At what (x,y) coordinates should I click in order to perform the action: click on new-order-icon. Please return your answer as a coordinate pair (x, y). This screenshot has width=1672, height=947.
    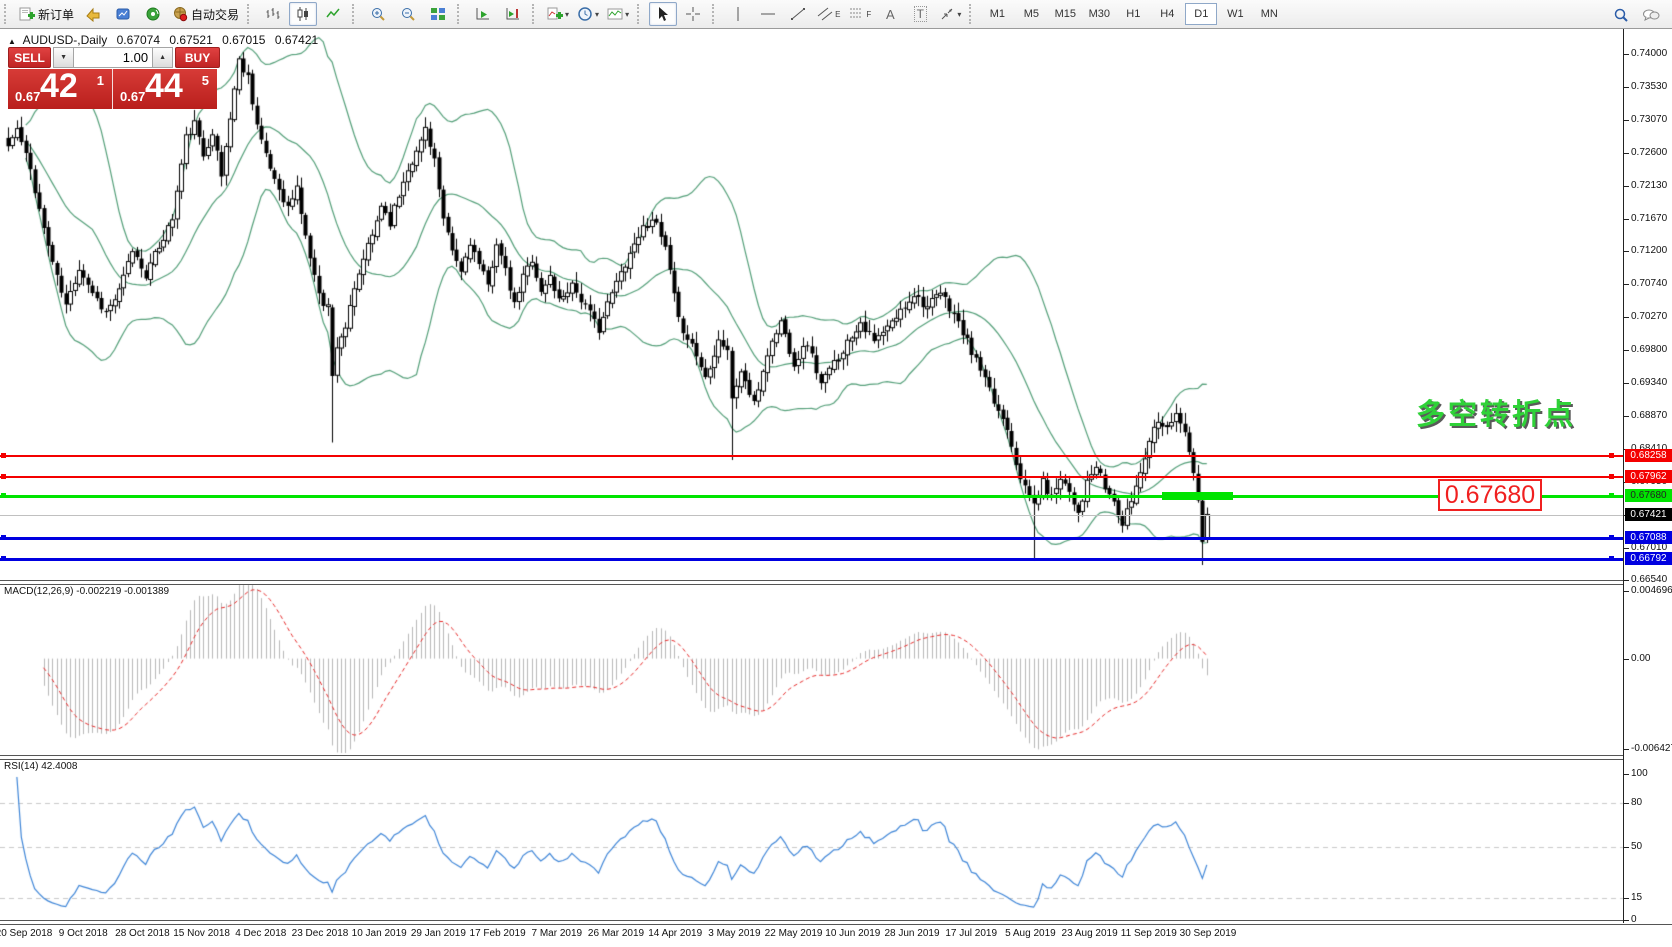
    Looking at the image, I should click on (27, 14).